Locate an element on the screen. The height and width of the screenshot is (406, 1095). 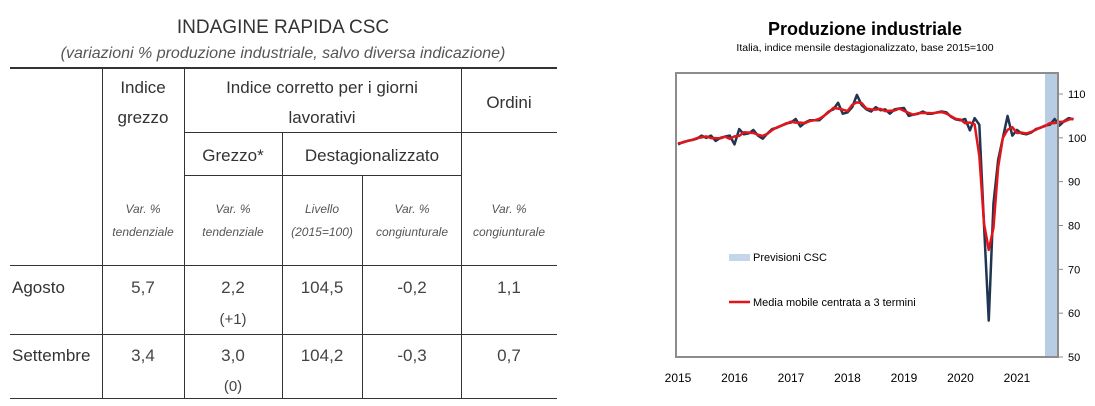
forecast-band is located at coordinates (1051, 215).